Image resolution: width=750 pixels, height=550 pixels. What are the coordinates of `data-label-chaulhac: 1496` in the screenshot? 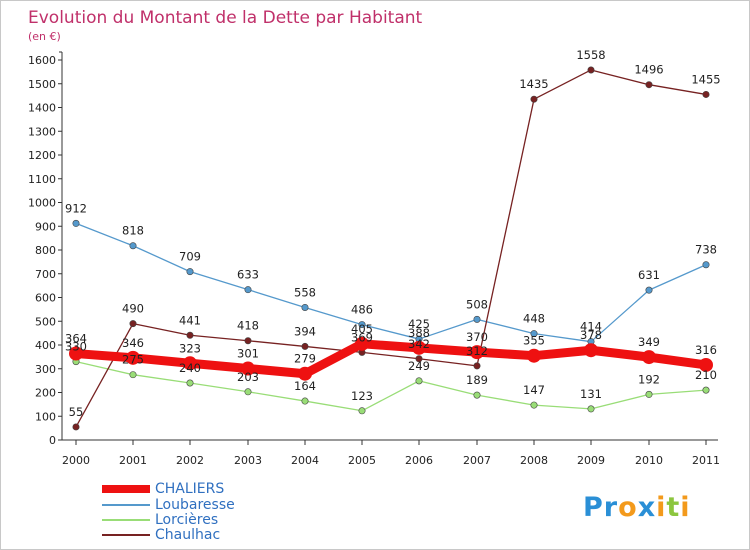 It's located at (648, 70).